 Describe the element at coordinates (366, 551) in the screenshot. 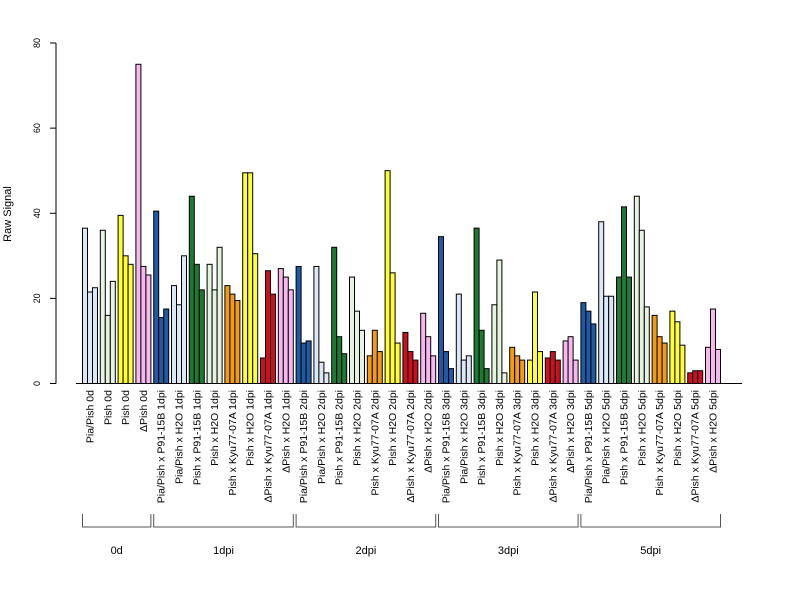

I see `group-label: 2dpi` at that location.